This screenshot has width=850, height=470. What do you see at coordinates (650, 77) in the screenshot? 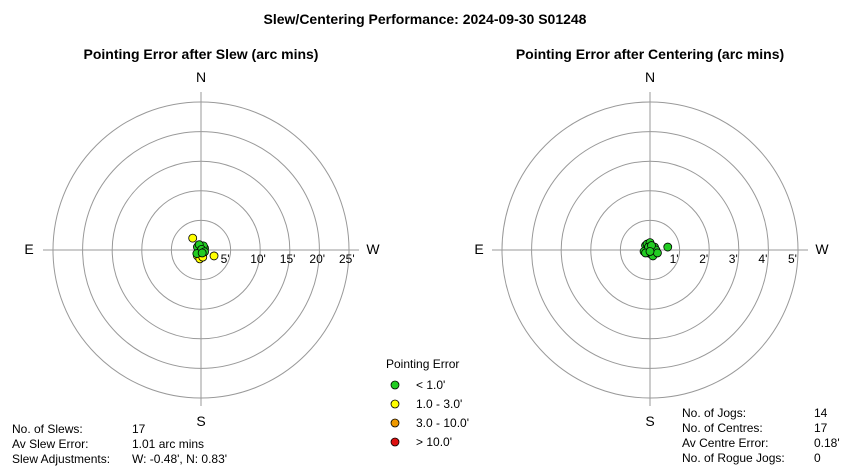
I see `centering-north-label: N` at bounding box center [650, 77].